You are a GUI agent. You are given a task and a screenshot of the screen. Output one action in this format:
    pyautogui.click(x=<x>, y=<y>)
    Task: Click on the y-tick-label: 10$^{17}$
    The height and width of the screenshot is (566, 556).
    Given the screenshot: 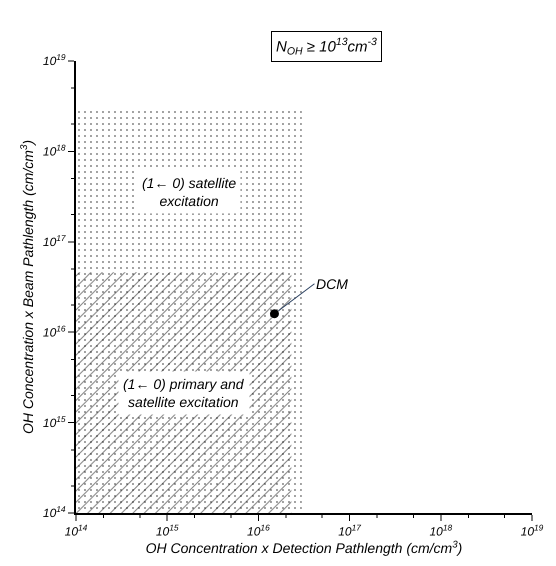 What is the action you would take?
    pyautogui.click(x=54, y=240)
    